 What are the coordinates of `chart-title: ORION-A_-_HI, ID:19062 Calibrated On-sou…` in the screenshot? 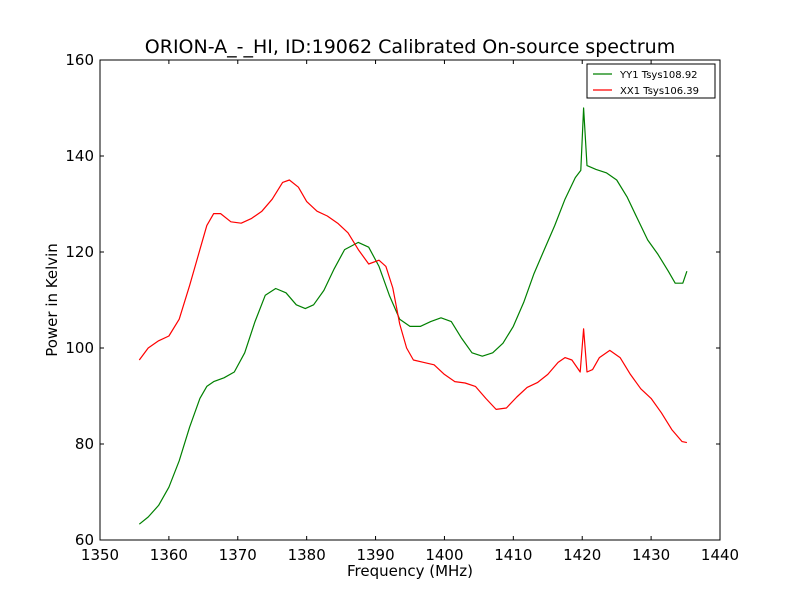 It's located at (410, 47).